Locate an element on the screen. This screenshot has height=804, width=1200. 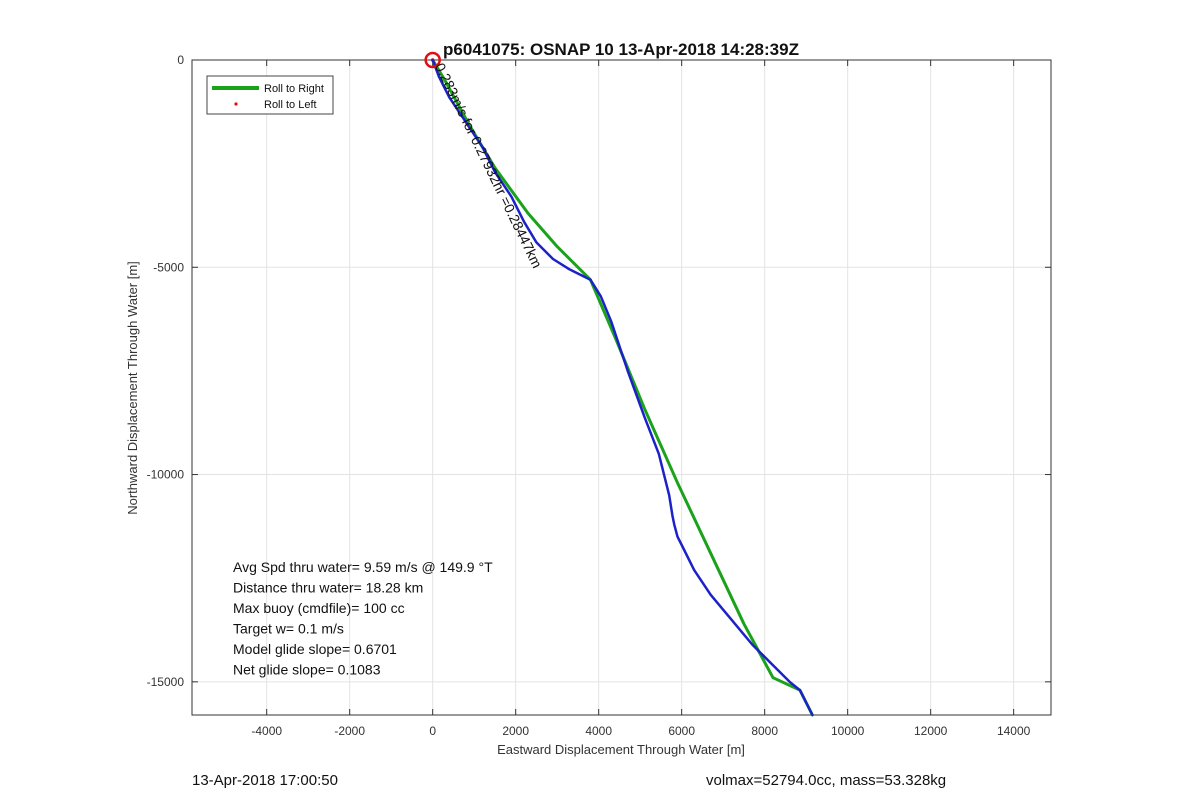
x-tick-label: 10000 is located at coordinates (848, 731).